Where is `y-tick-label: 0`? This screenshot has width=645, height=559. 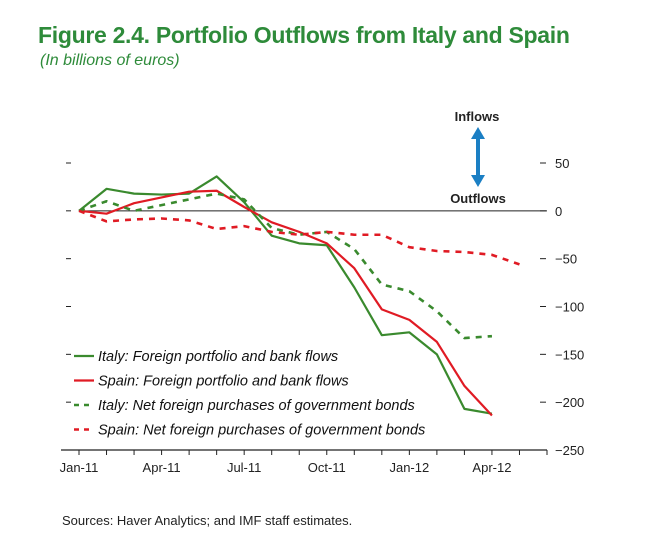 y-tick-label: 0 is located at coordinates (558, 211).